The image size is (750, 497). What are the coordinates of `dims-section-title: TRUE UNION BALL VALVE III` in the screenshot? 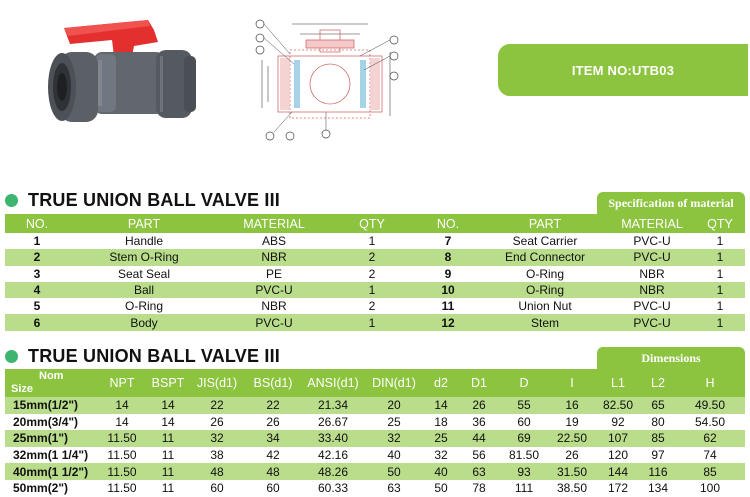 It's located at (142, 356).